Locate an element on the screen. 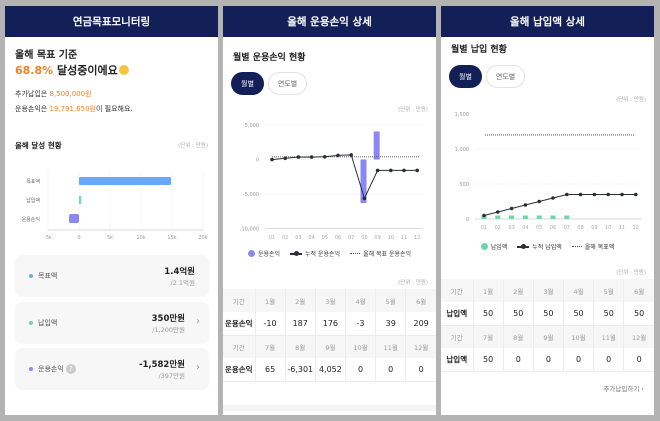 The height and width of the screenshot is (421, 660). bar-investment is located at coordinates (74, 218).